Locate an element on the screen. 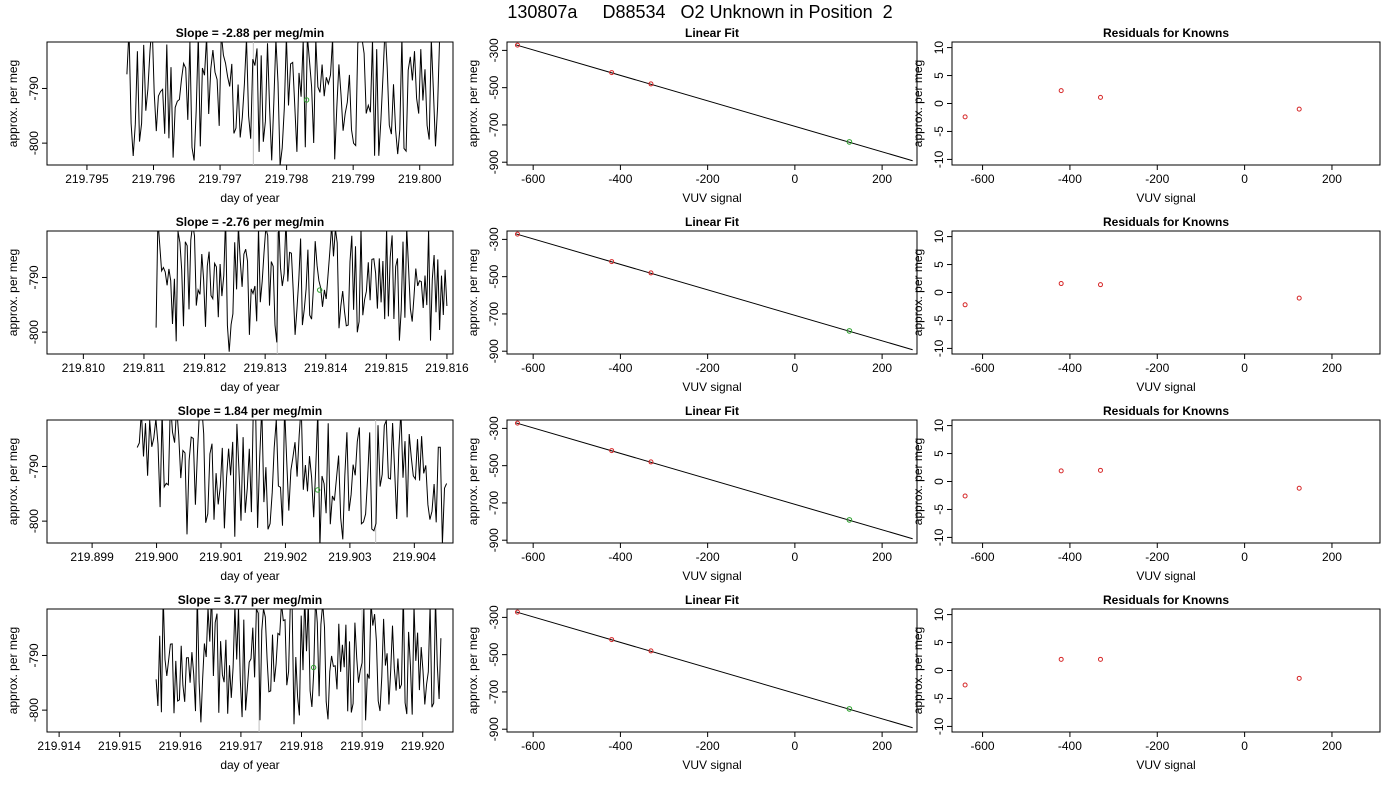 The width and height of the screenshot is (1400, 800). panel-title: Slope = 3.77 per meg/min is located at coordinates (250, 600).